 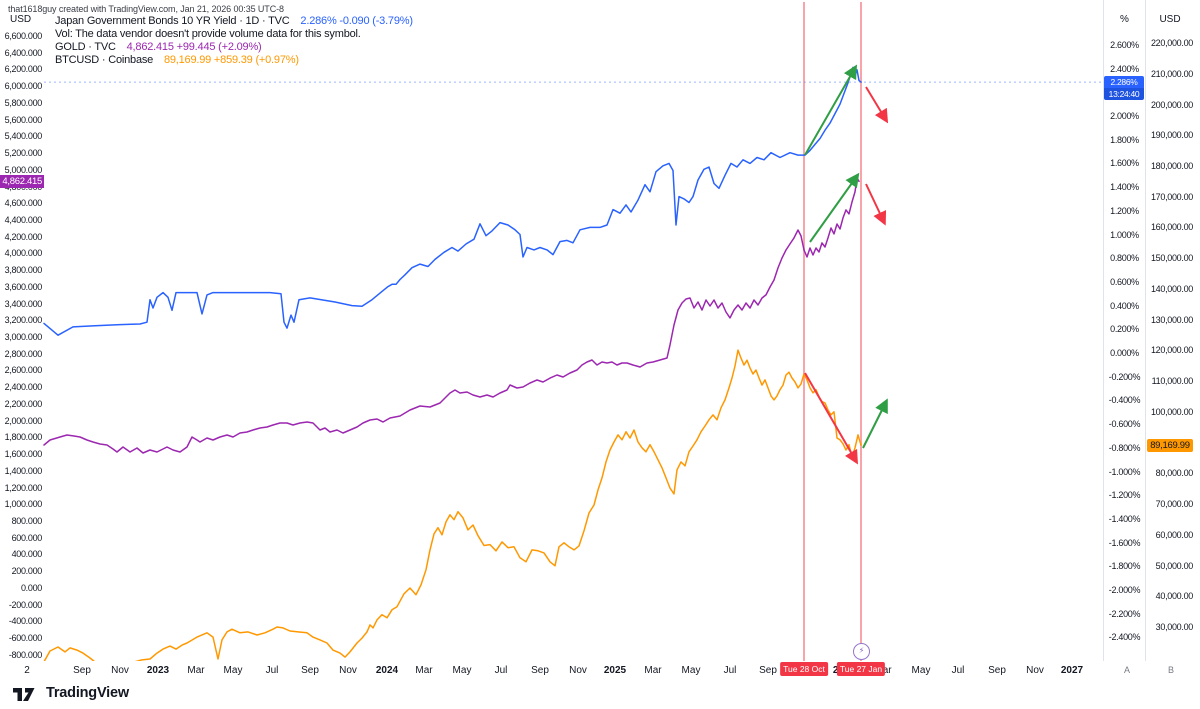 What do you see at coordinates (23, 36) in the screenshot?
I see `price-tick: 6,600.000` at bounding box center [23, 36].